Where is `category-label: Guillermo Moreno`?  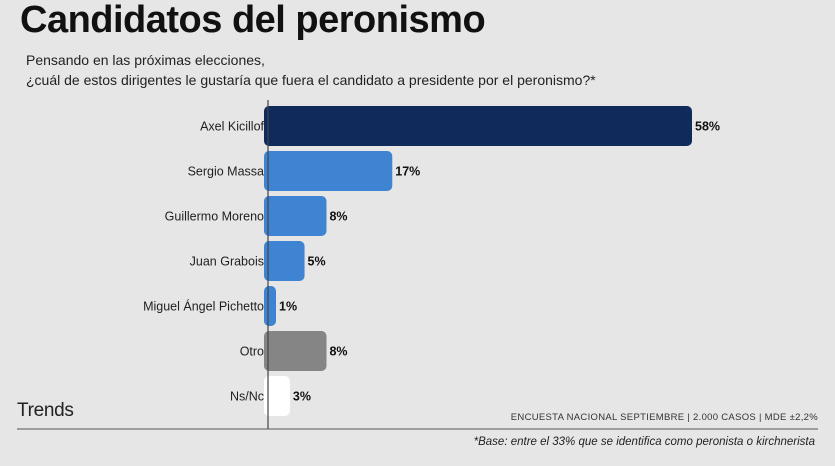
category-label: Guillermo Moreno is located at coordinates (214, 217).